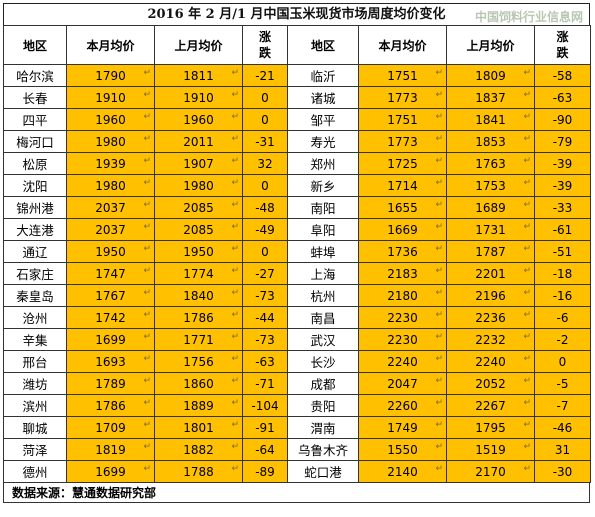 Image resolution: width=595 pixels, height=517 pixels. Describe the element at coordinates (323, 317) in the screenshot. I see `region-cell: 南昌` at that location.